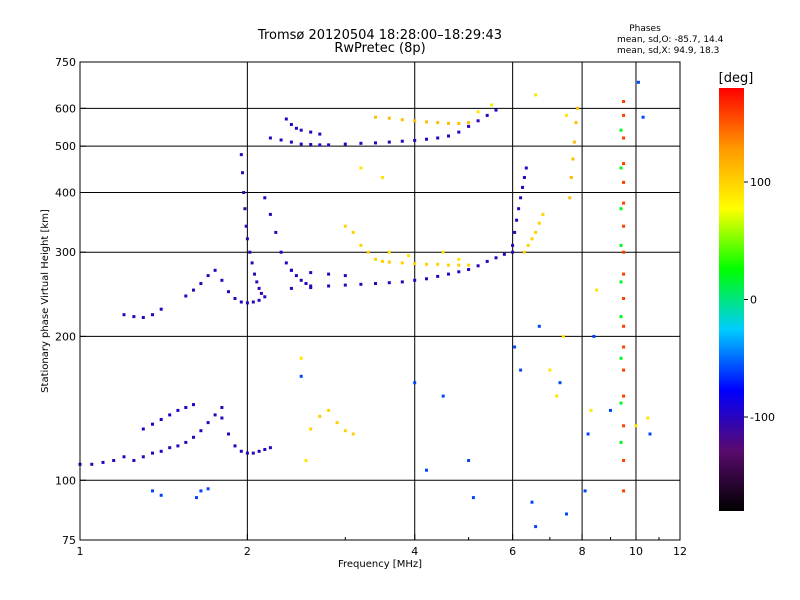  What do you see at coordinates (382, 546) in the screenshot?
I see `x-axis-ticks: 1 2 4 6 8 10 12` at bounding box center [382, 546].